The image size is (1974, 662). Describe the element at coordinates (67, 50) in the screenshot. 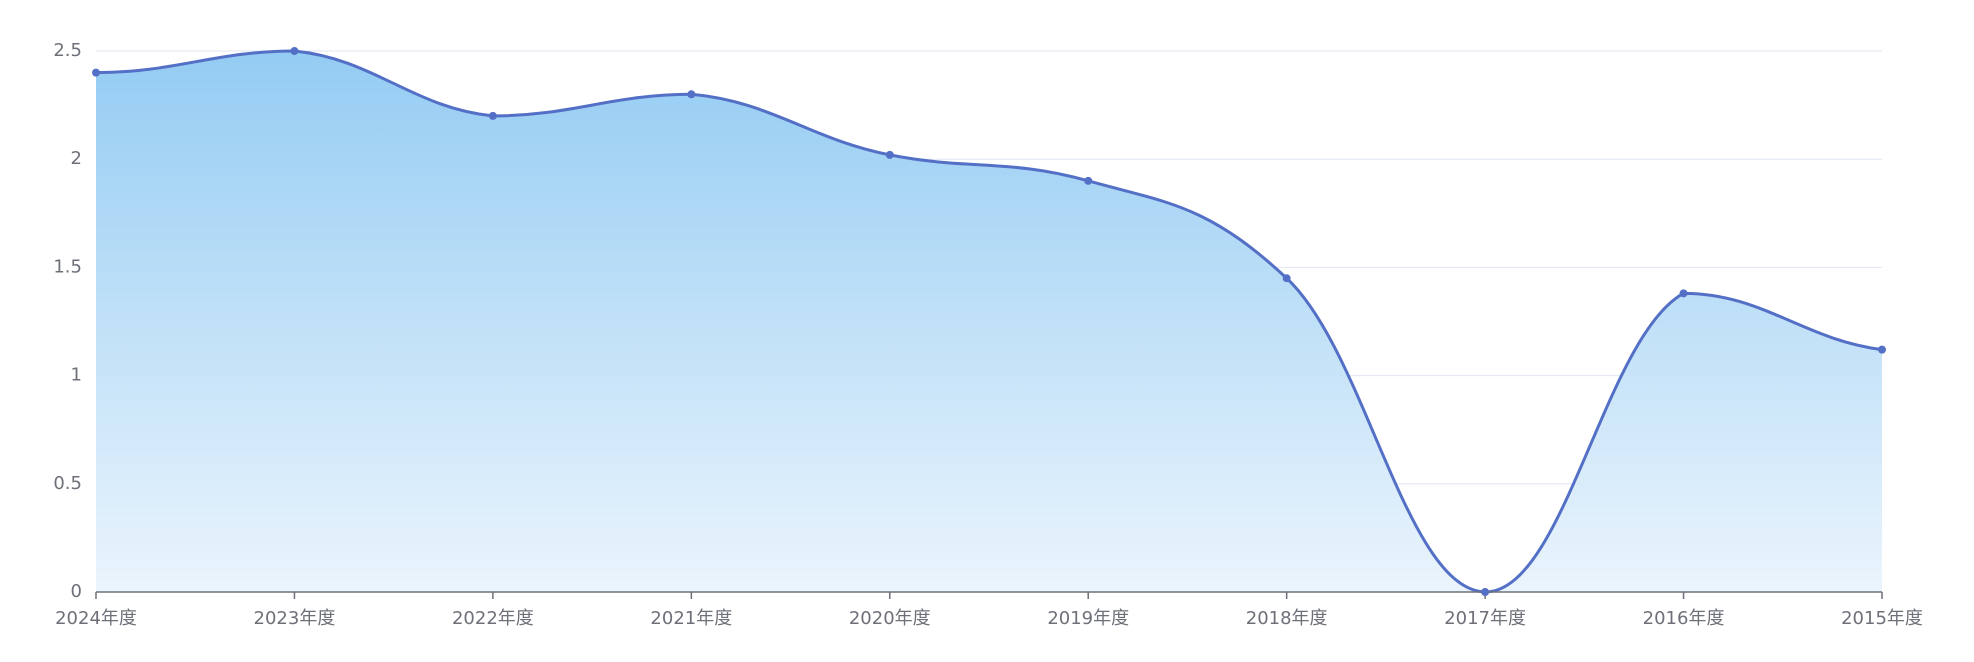

I see `y-tick-label: 2.5` at that location.